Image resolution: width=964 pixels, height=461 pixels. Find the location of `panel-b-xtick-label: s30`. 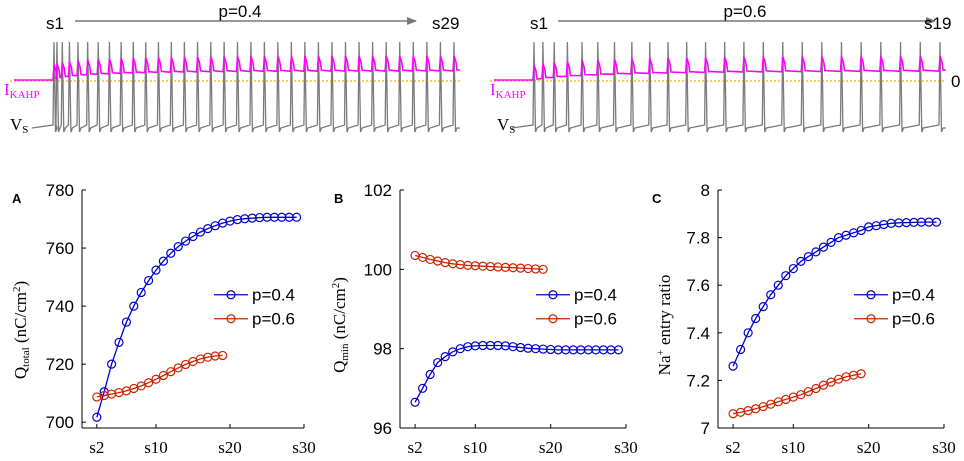

panel-b-xtick-label: s30 is located at coordinates (626, 447).